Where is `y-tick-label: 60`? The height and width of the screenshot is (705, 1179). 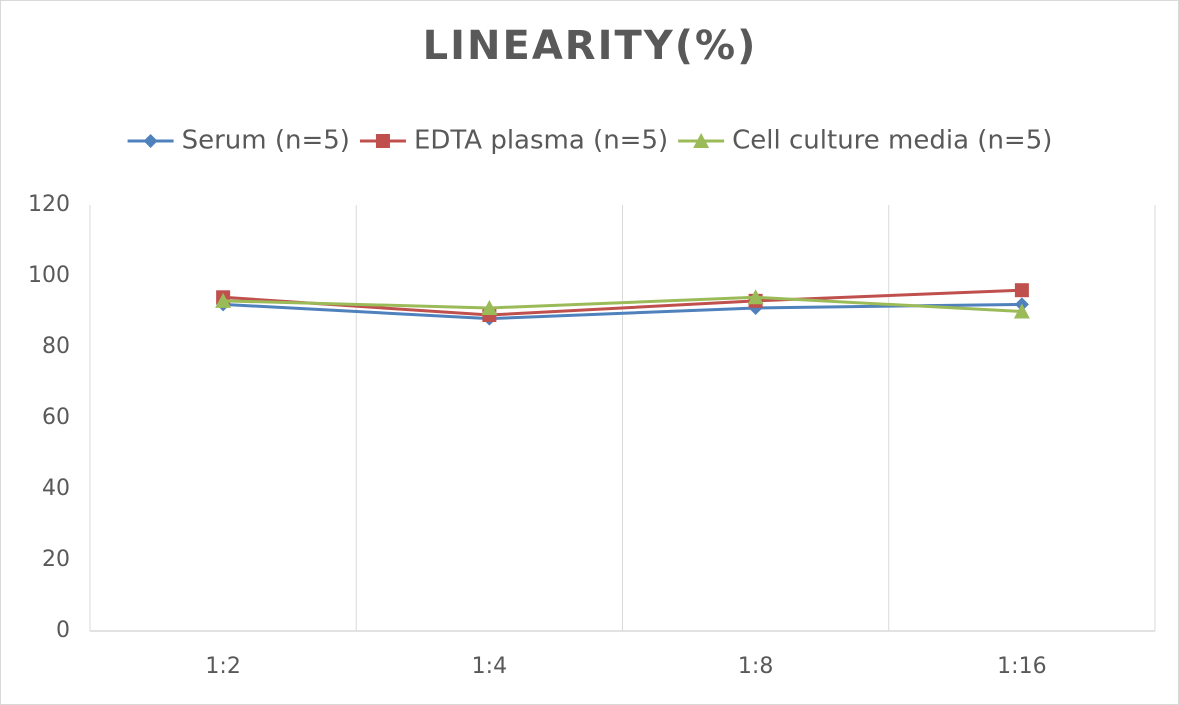
y-tick-label: 60 is located at coordinates (56, 417).